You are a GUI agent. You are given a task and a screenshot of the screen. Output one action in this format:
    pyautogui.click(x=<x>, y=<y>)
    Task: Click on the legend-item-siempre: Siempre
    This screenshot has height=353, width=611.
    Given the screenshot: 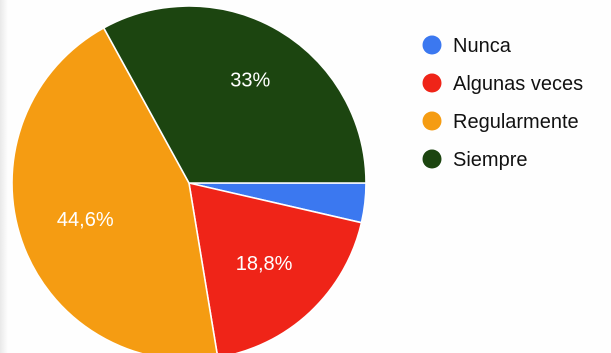 What is the action you would take?
    pyautogui.click(x=474, y=160)
    